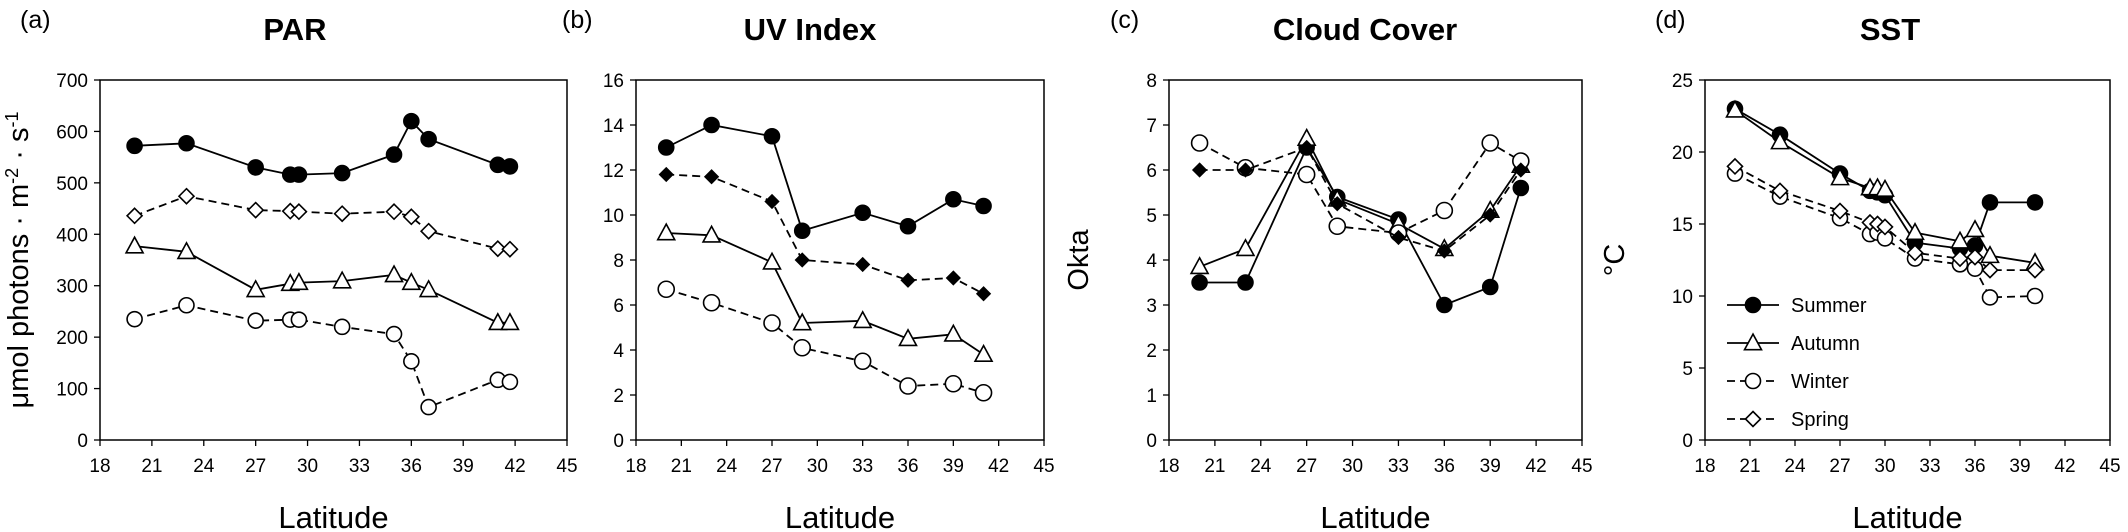  I want to click on legend: Summer Autumn Winter Spring, so click(1797, 363).